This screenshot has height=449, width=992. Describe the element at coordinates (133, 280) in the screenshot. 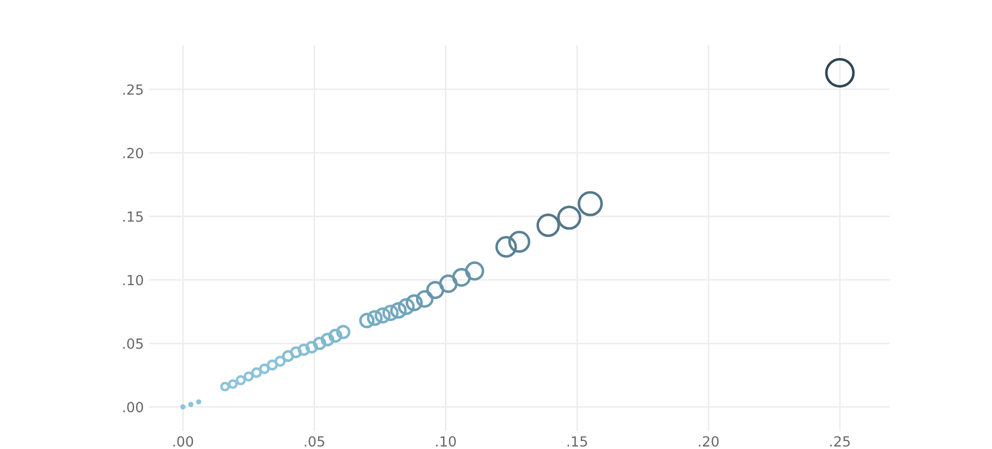

I see `y-tick-label: .10` at that location.